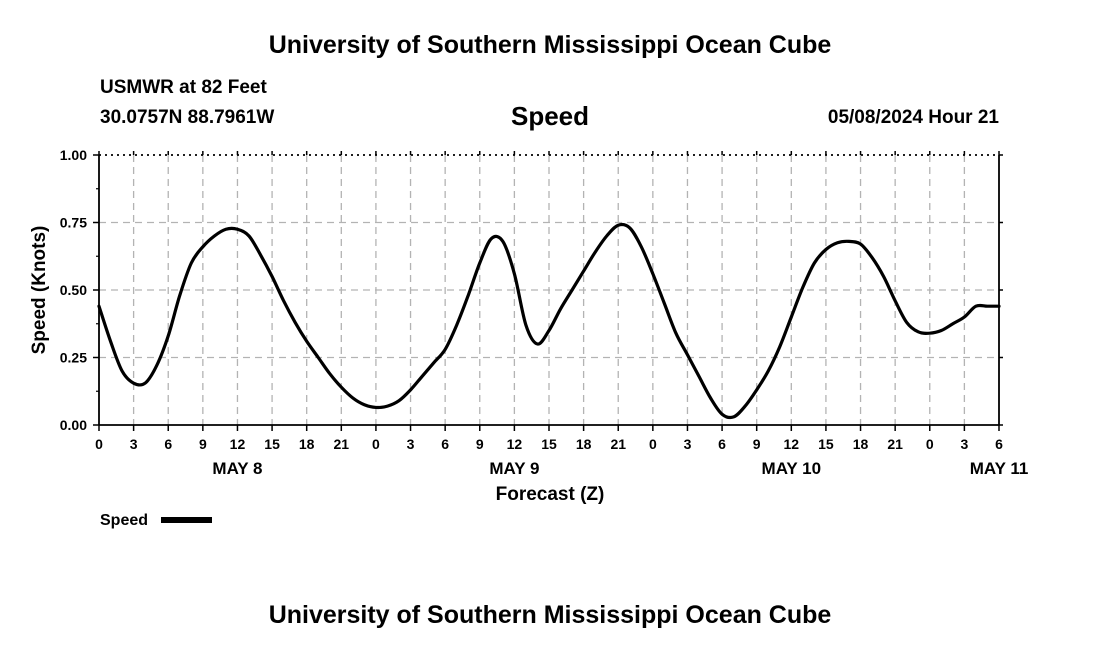 This screenshot has height=650, width=1100. Describe the element at coordinates (186, 520) in the screenshot. I see `legend-swatch` at that location.